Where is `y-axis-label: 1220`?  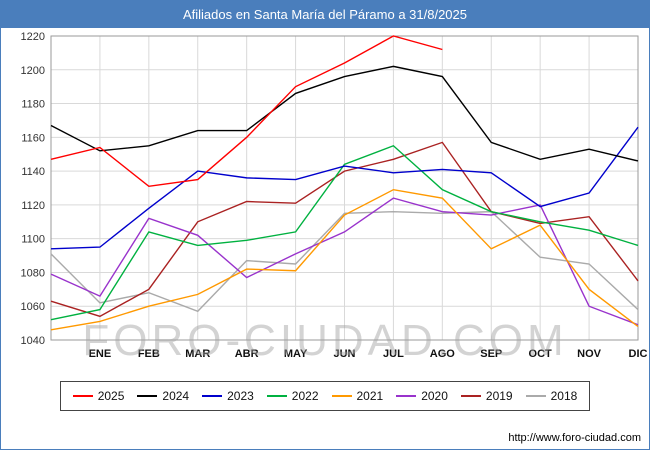
y-axis-label: 1220 is located at coordinates (33, 37).